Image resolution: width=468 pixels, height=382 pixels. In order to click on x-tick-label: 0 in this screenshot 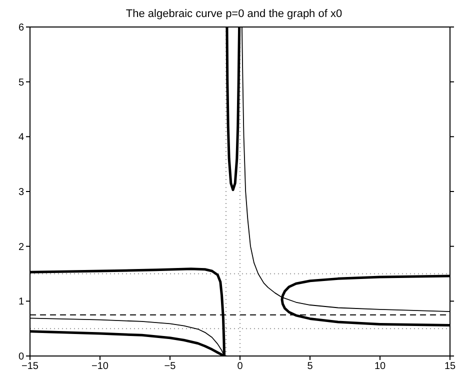, I will do `click(240, 366)`.